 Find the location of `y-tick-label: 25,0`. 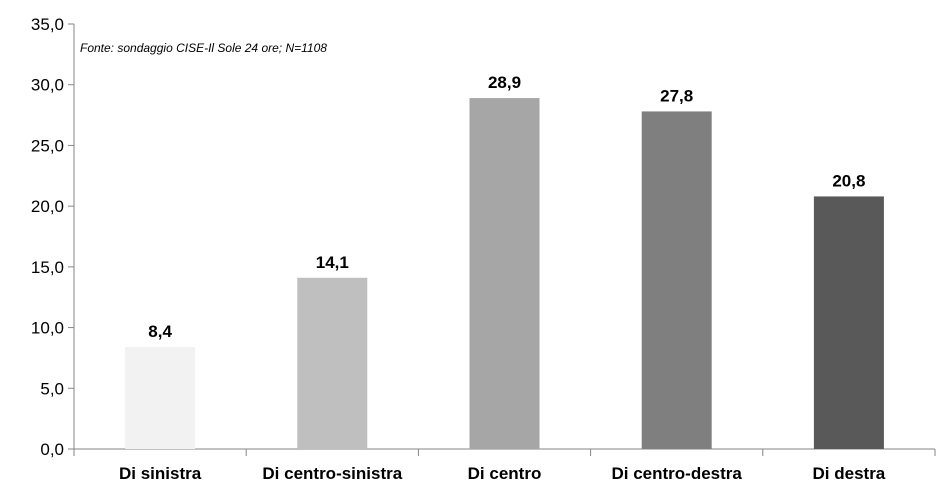

y-tick-label: 25,0 is located at coordinates (47, 145).